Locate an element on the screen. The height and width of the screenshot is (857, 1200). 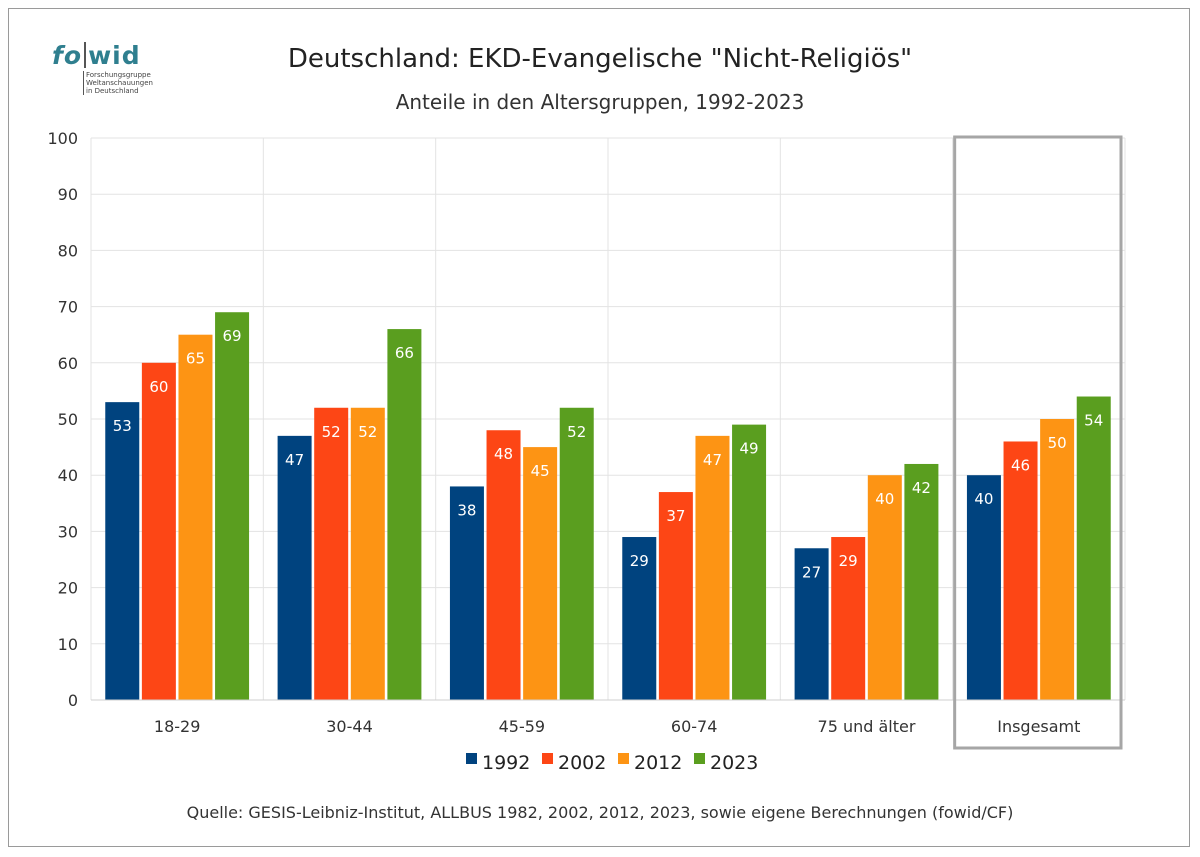
highlight-box-insgesamt is located at coordinates (1038, 442).